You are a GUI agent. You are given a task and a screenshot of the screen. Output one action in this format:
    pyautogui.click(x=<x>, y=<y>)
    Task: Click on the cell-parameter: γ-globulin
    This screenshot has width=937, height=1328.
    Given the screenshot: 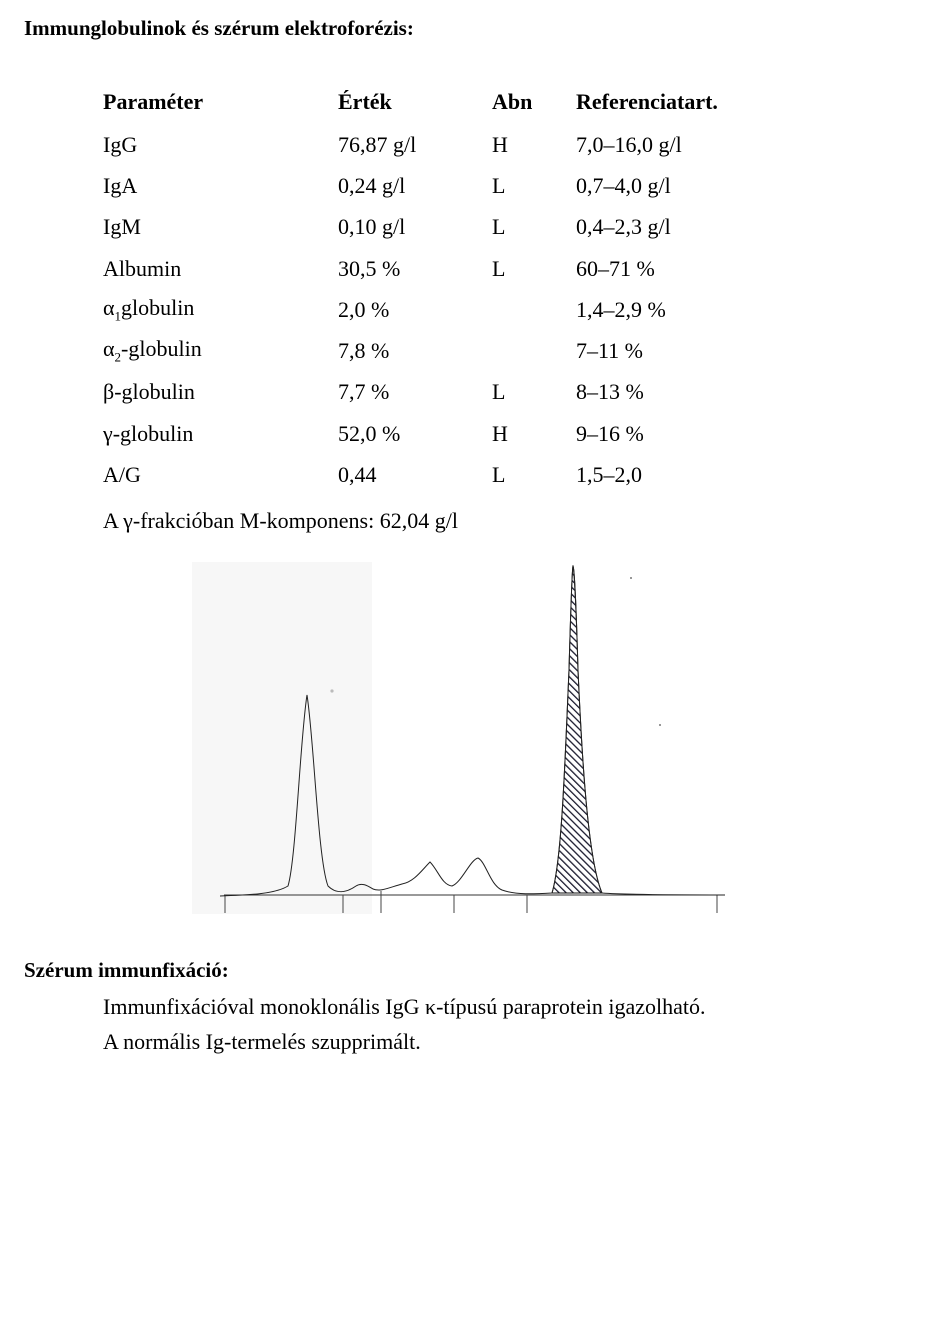 What is the action you would take?
    pyautogui.click(x=148, y=433)
    